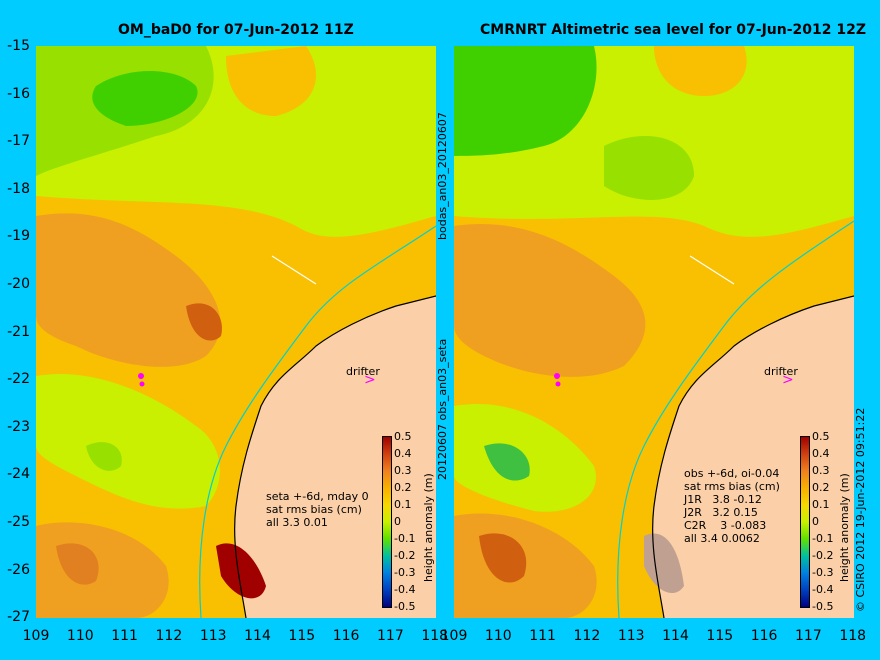 This screenshot has width=880, height=660. Describe the element at coordinates (18, 46) in the screenshot. I see `y-tick-label: -15` at that location.